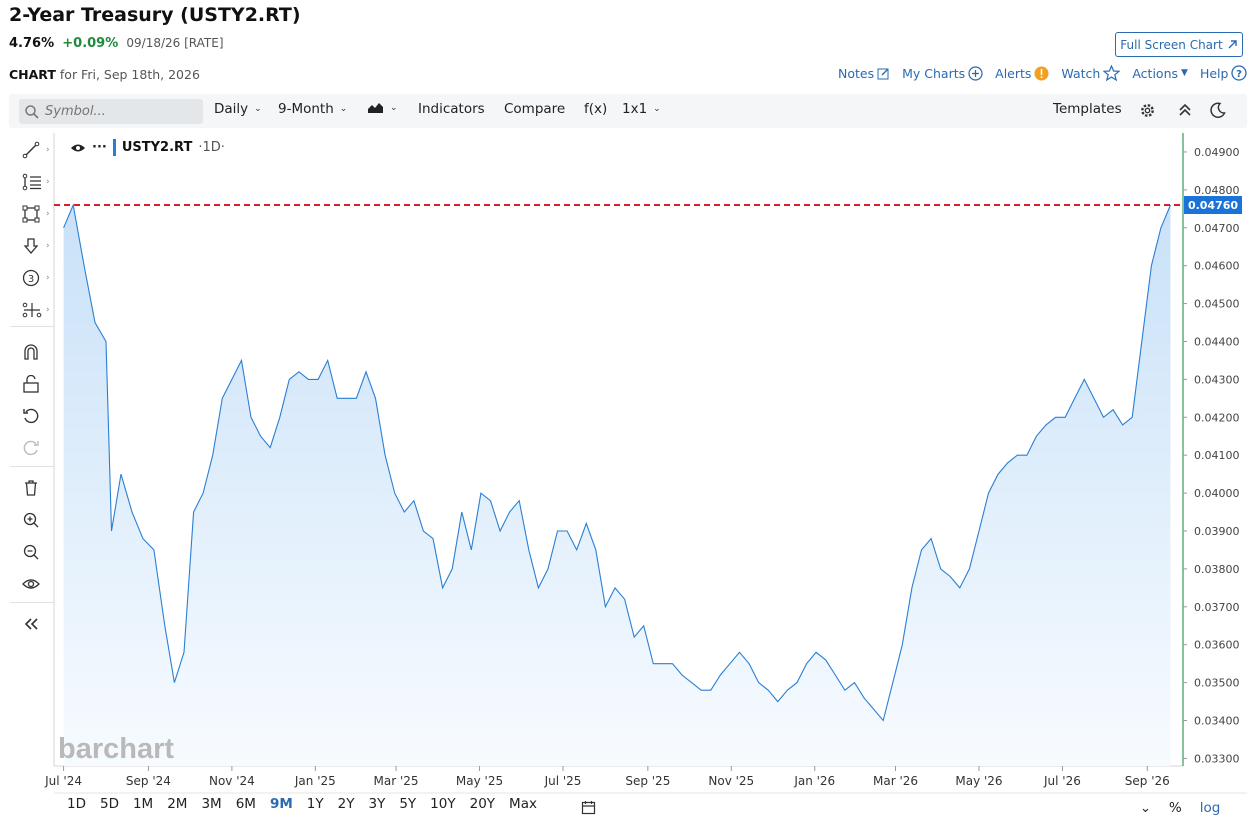  I want to click on undo-button, so click(32, 416).